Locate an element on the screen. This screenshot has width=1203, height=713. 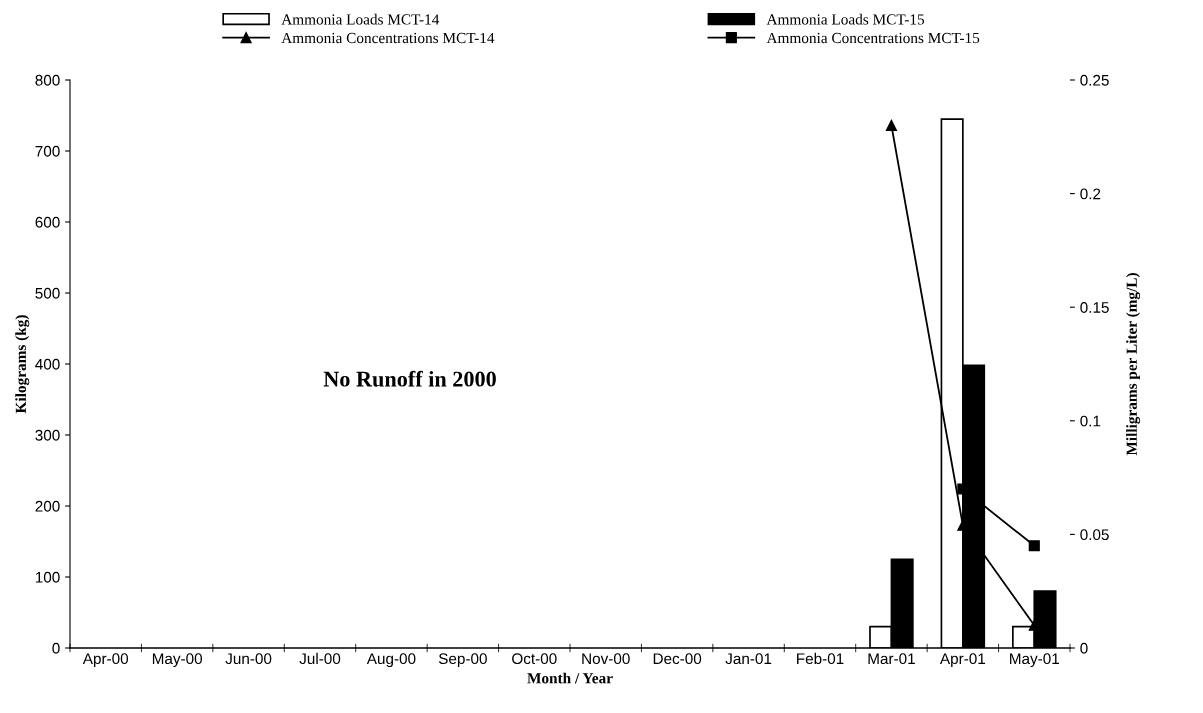
legend-label: Ammonia Loads MCT-14 is located at coordinates (360, 19).